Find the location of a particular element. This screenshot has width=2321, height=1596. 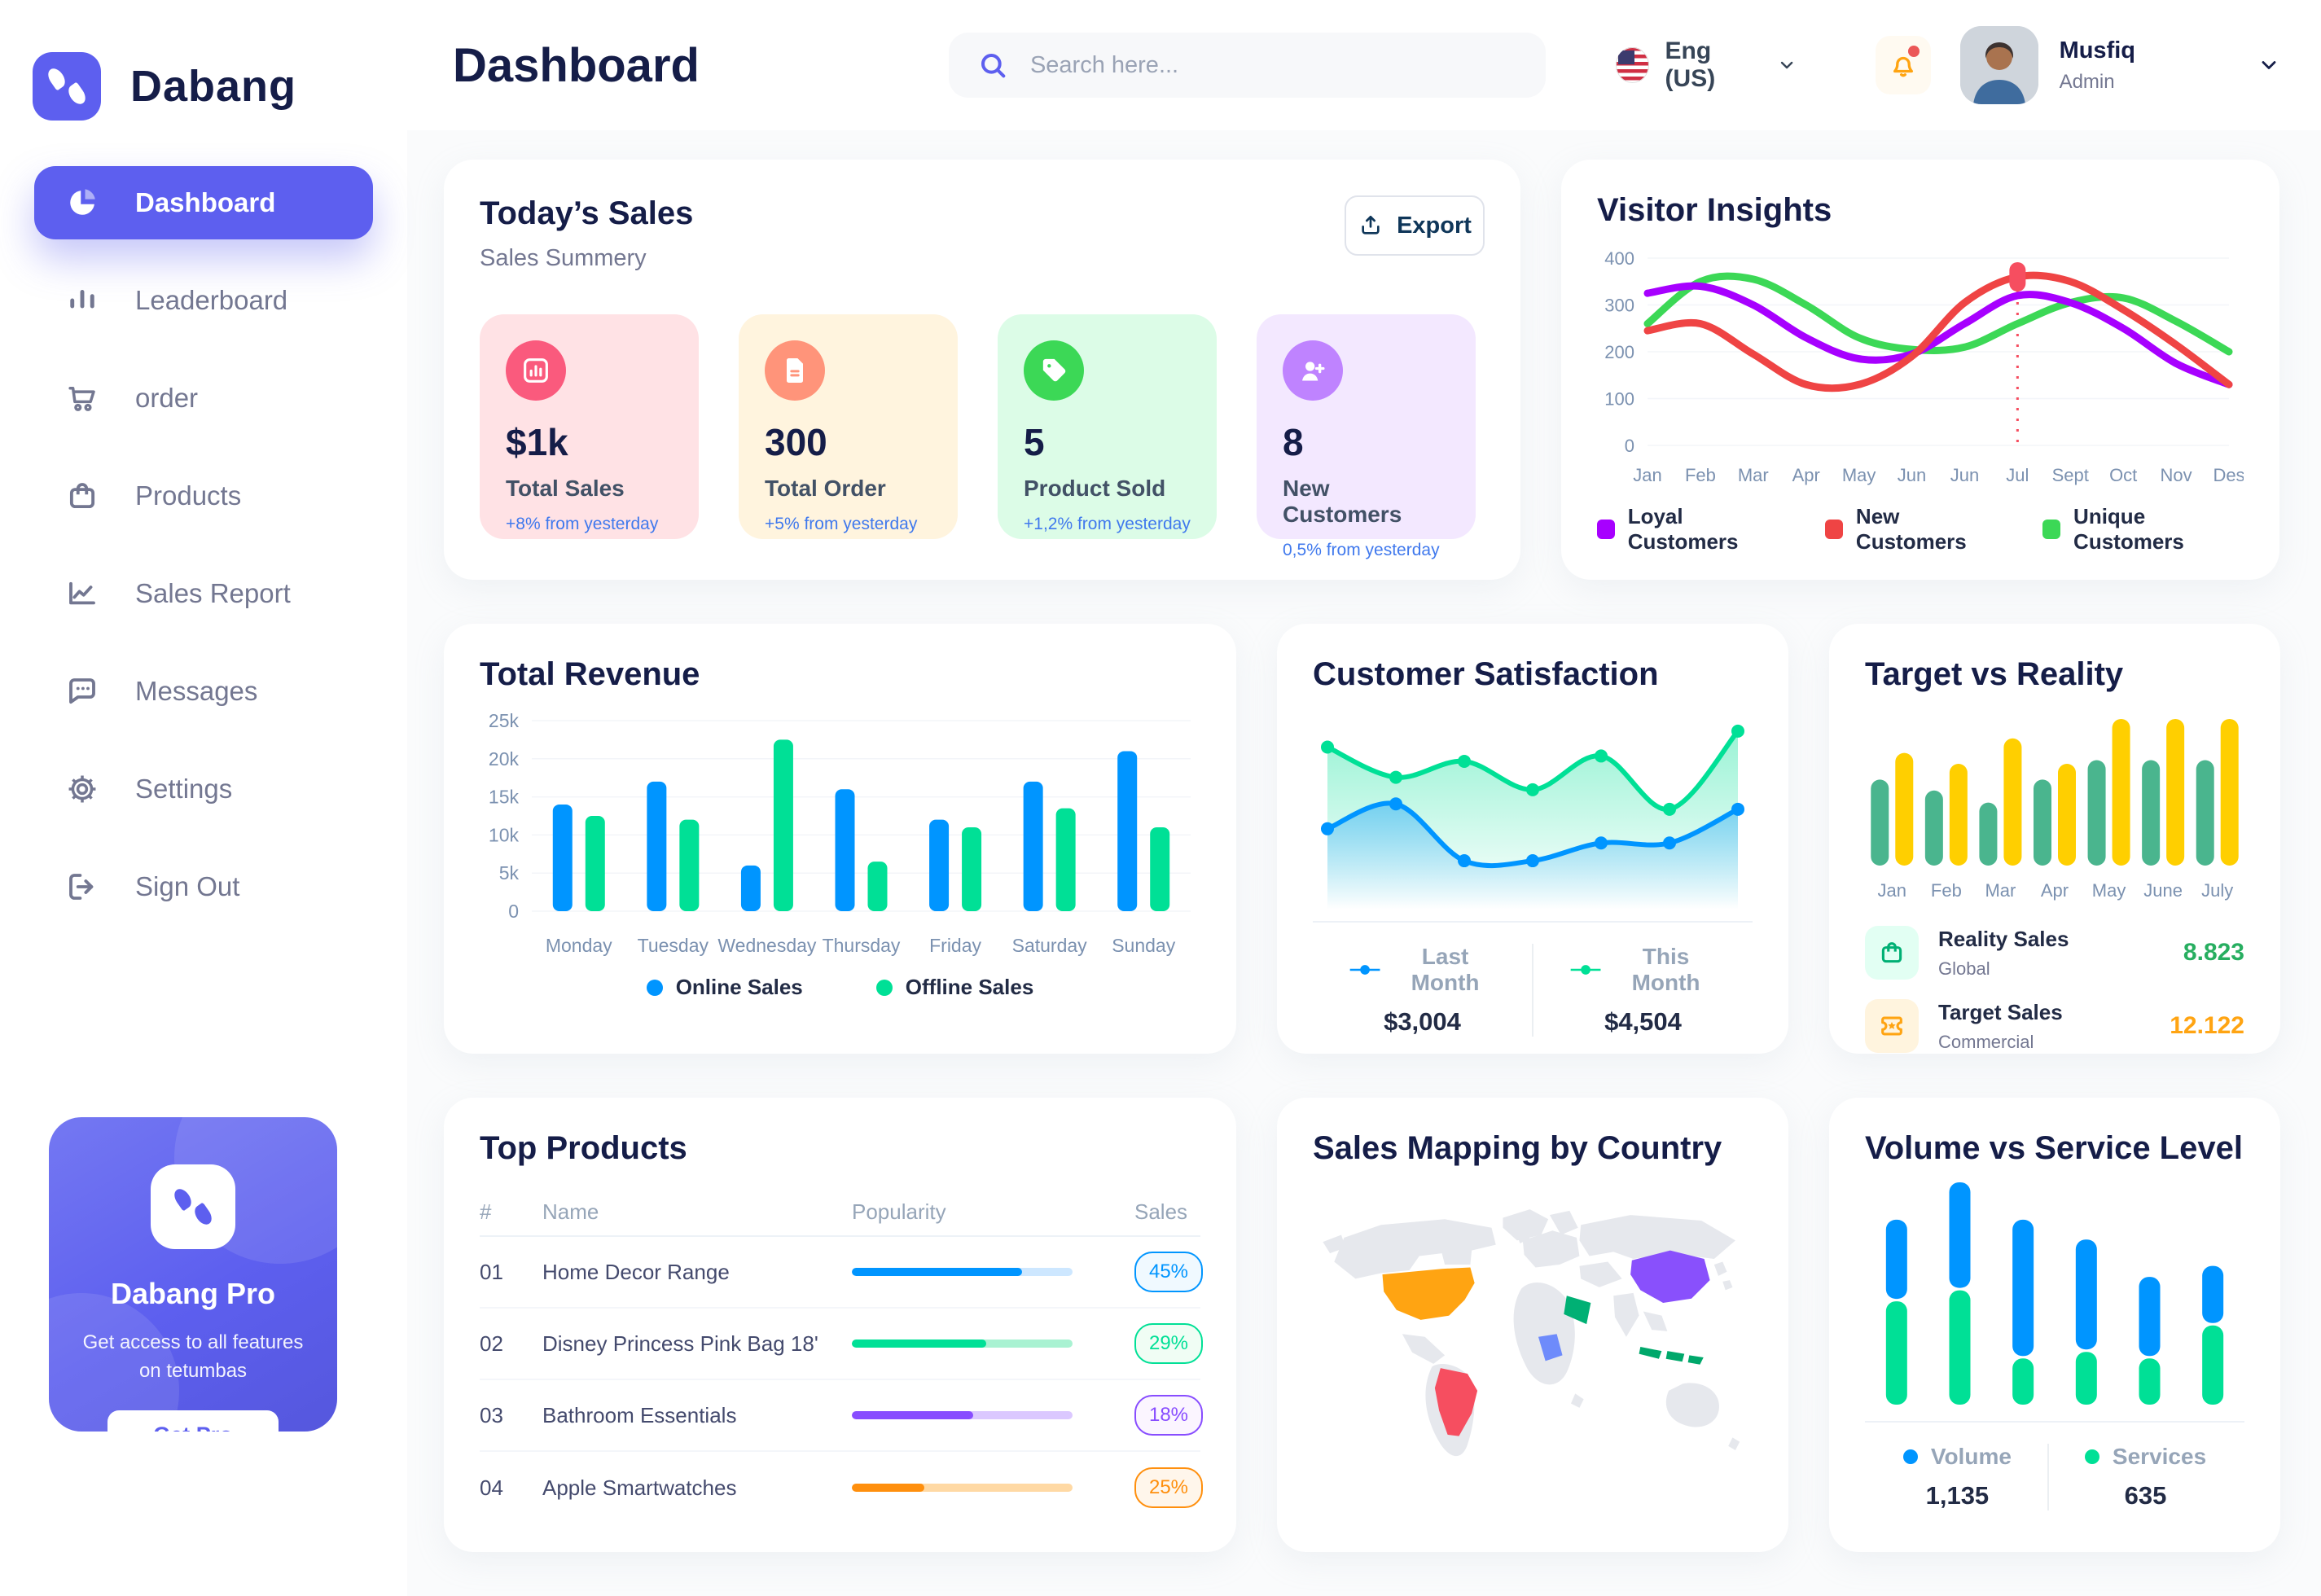

customer-satisfaction-title: Customer Satisfaction is located at coordinates (1486, 674).